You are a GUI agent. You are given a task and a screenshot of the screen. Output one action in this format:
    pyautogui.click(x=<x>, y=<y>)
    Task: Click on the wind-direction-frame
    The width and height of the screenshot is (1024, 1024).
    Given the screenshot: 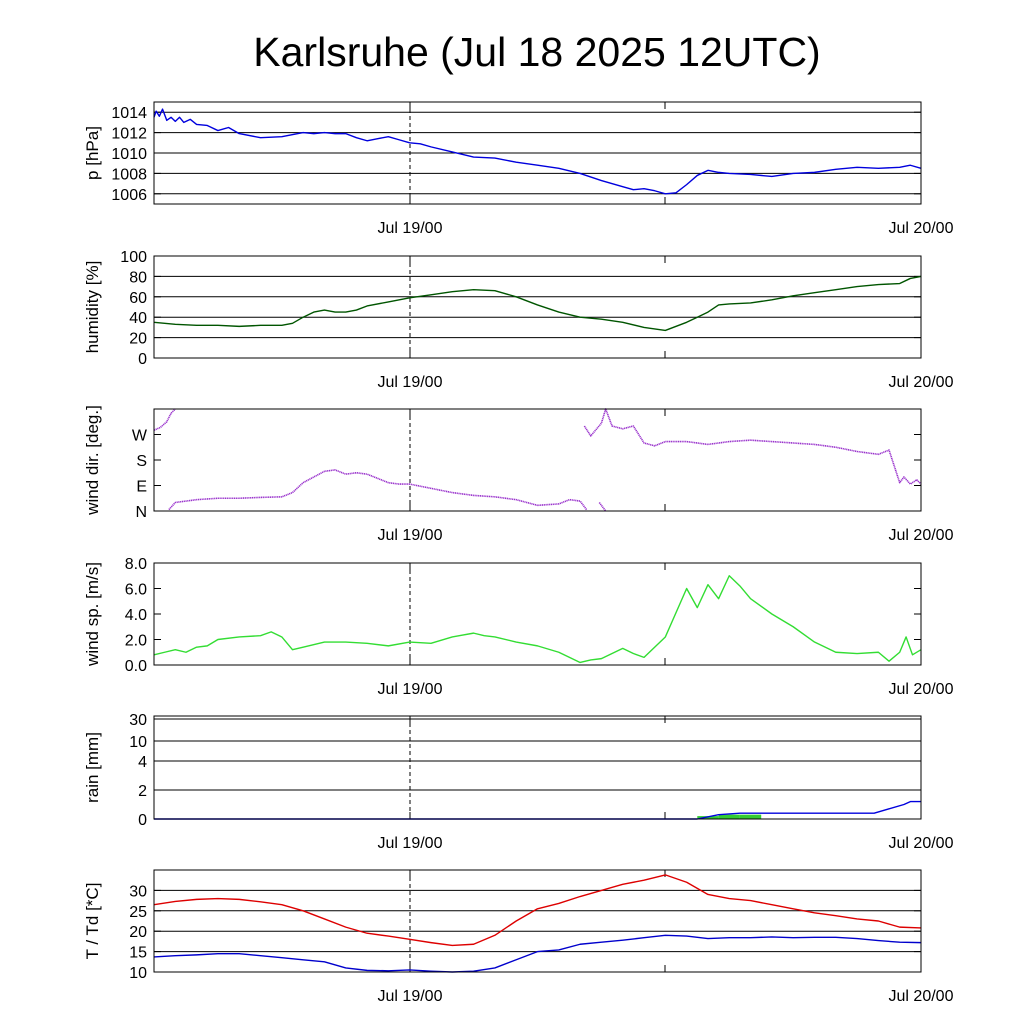 What is the action you would take?
    pyautogui.click(x=537, y=460)
    